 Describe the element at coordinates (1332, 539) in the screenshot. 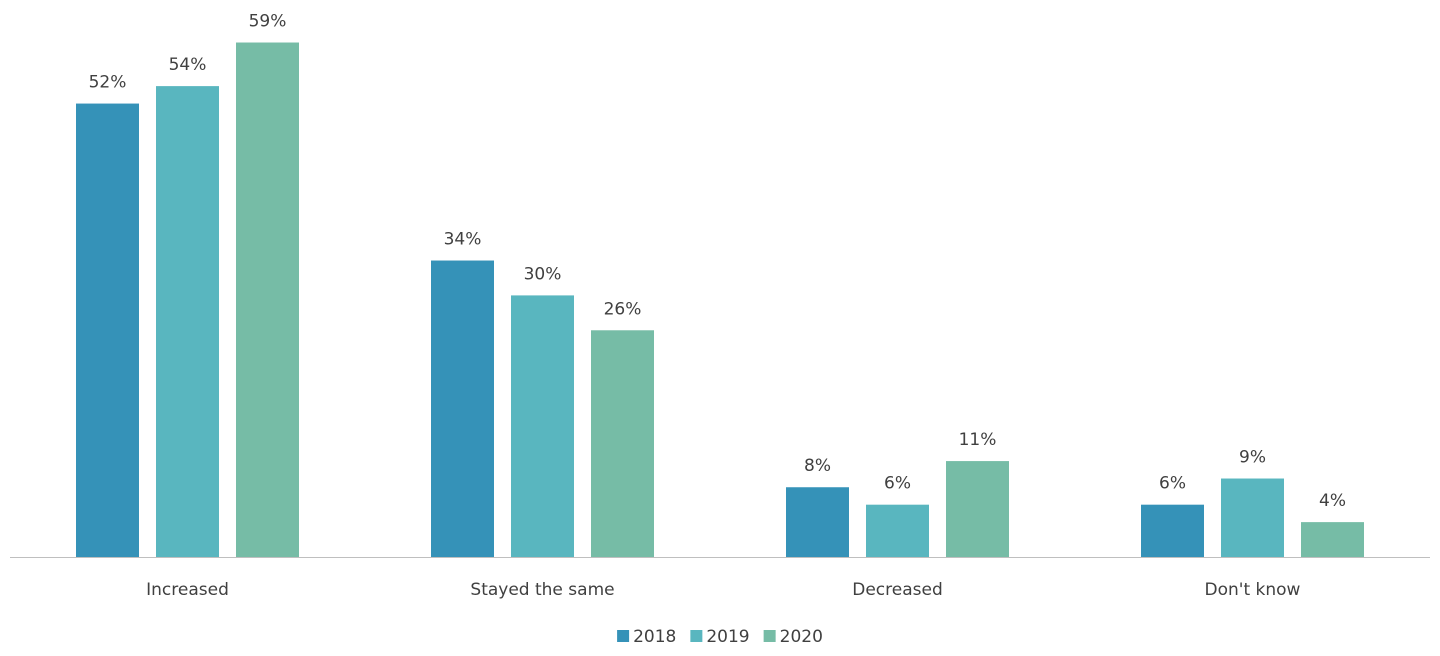

I see `bar-don-t-know-2020` at that location.